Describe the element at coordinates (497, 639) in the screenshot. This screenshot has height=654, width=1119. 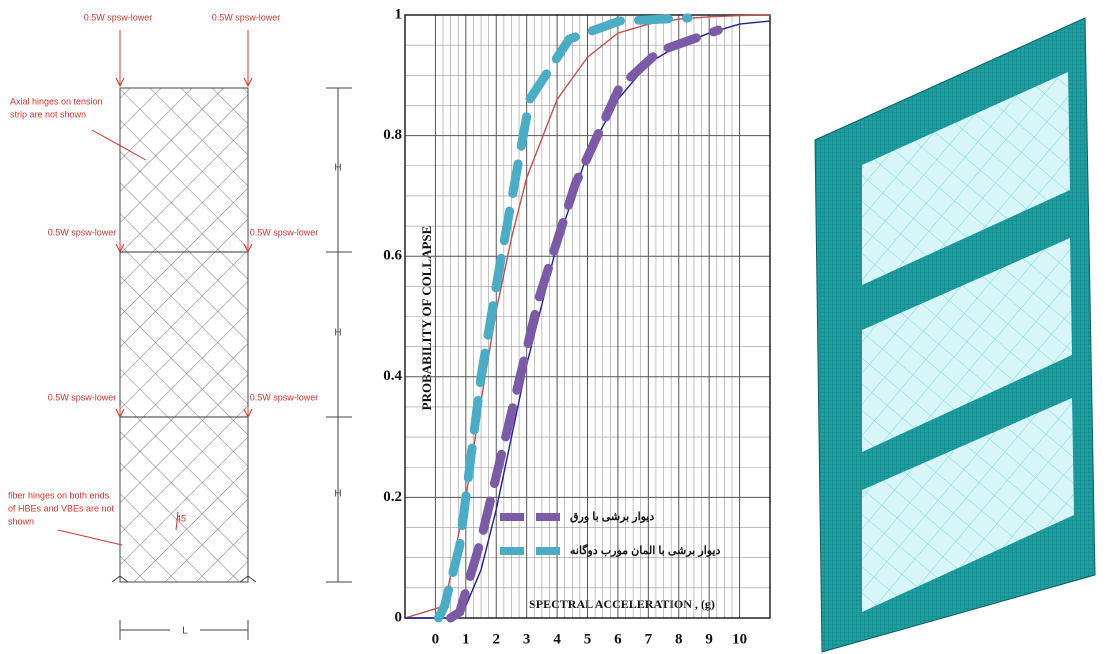
I see `x-tick-label: 2` at that location.